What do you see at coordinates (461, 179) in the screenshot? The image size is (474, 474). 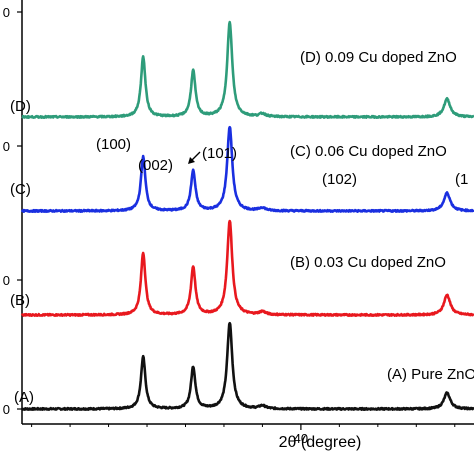 I see `hkl-label-partial: (1` at bounding box center [461, 179].